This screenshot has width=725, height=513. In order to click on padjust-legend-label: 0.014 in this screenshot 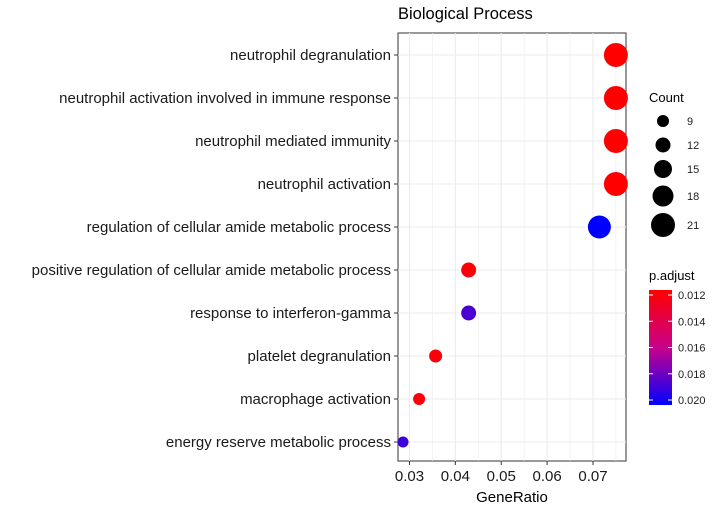, I will do `click(692, 322)`.